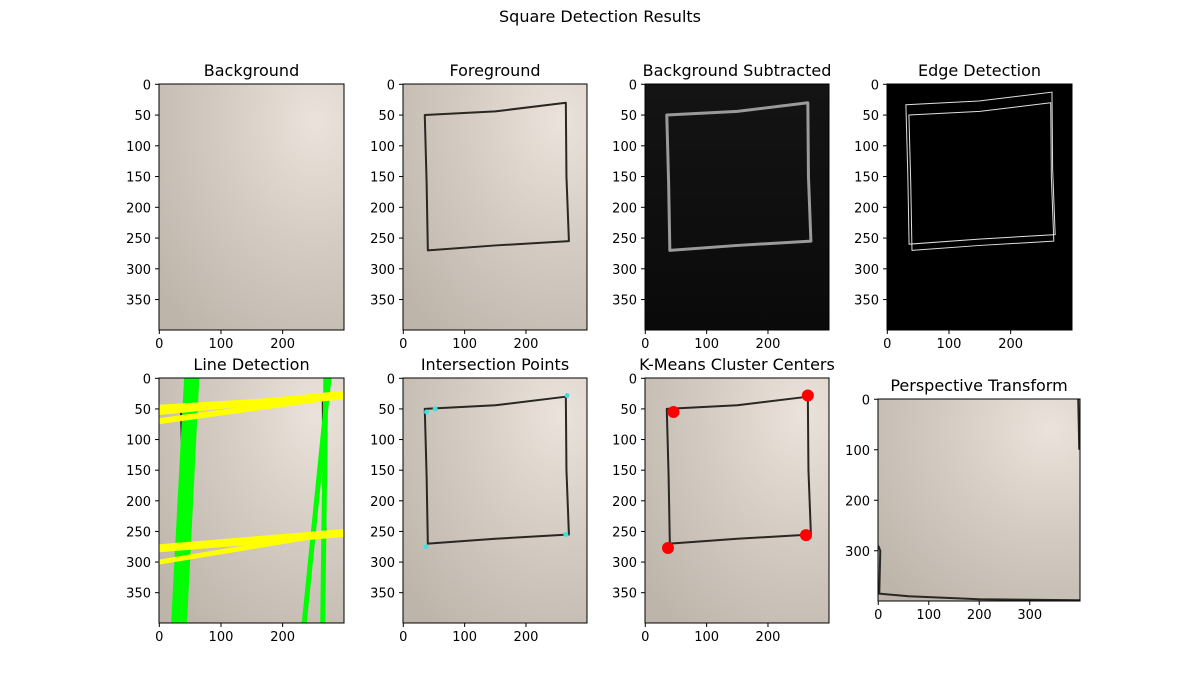 Image resolution: width=1200 pixels, height=700 pixels. I want to click on axes-title: Intersection Points, so click(495, 364).